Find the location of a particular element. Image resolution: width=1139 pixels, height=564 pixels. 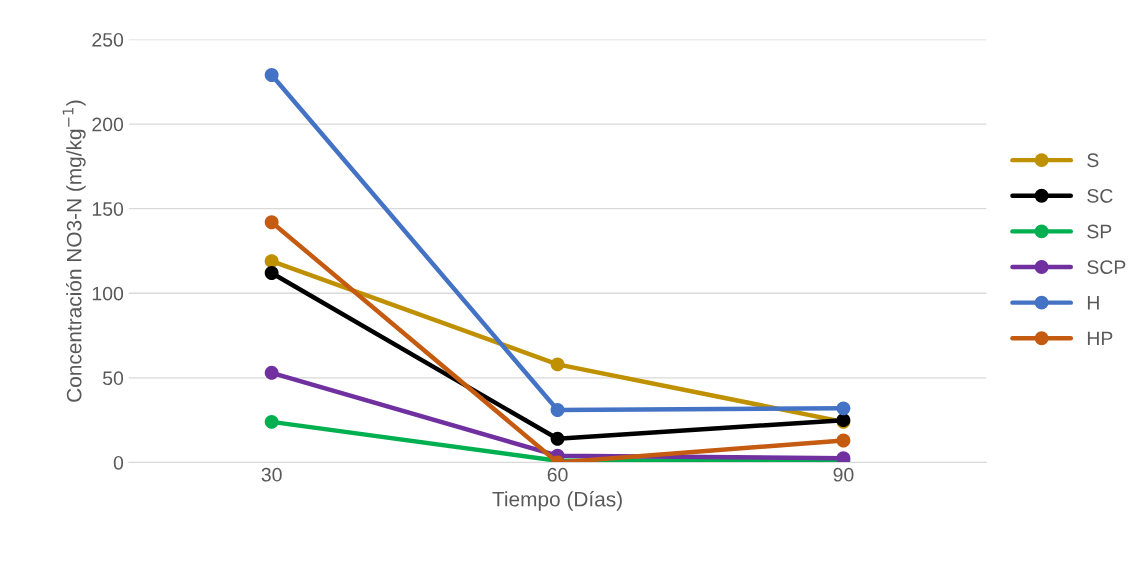

y-tick-label: 200 is located at coordinates (108, 124).